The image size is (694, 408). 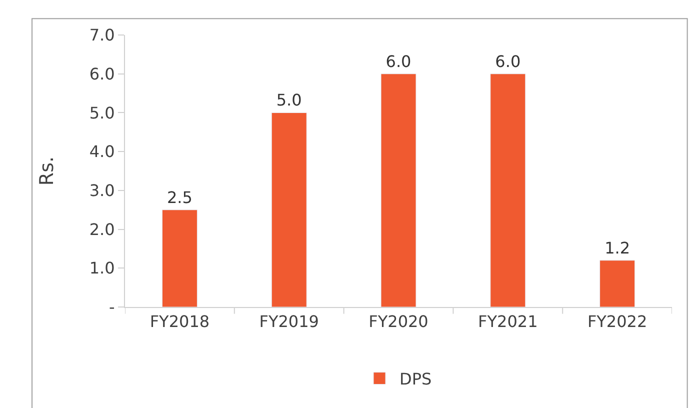 What do you see at coordinates (179, 197) in the screenshot?
I see `data-label: 2.5` at bounding box center [179, 197].